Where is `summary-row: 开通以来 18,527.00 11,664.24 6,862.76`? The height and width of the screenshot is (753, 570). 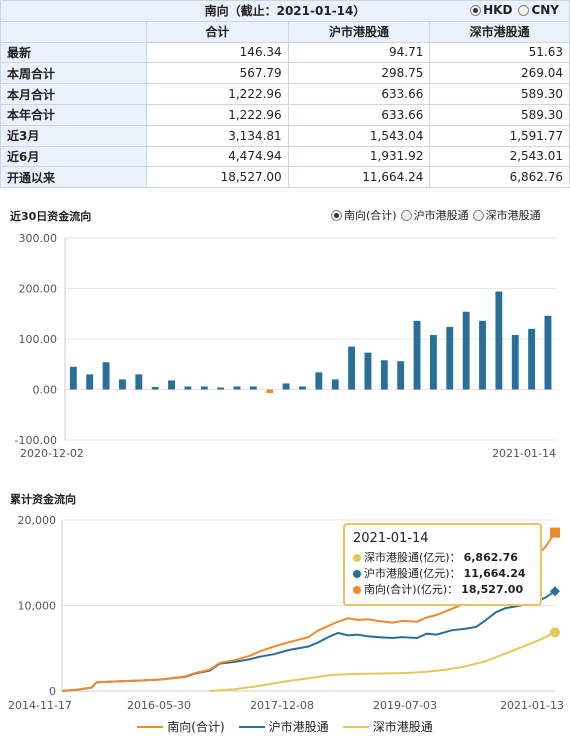 summary-row: 开通以来 18,527.00 11,664.24 6,862.76 is located at coordinates (285, 177).